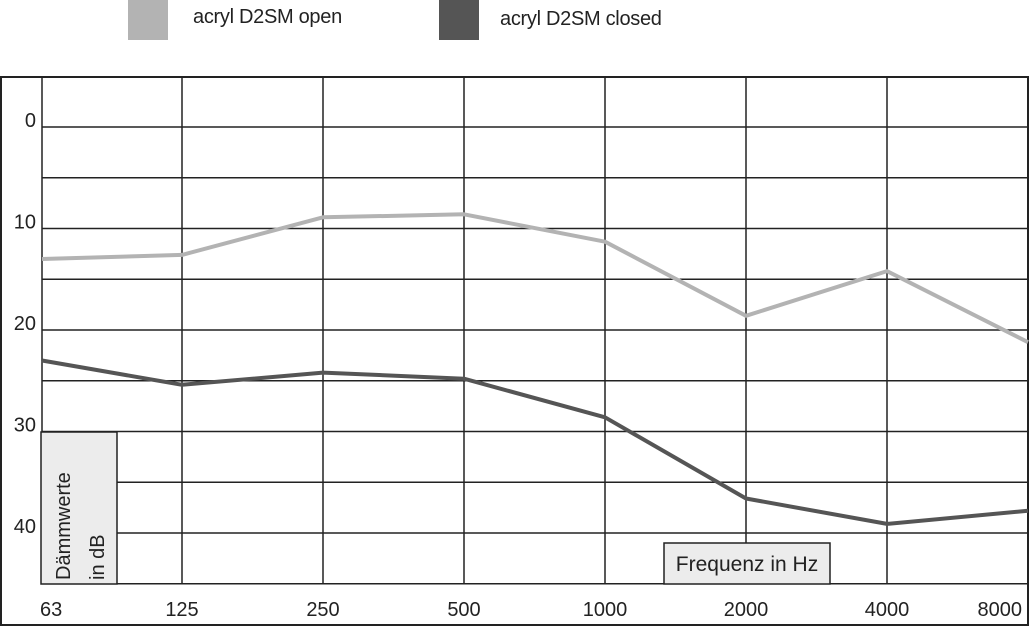  Describe the element at coordinates (25, 426) in the screenshot. I see `y-tick-30: 30` at that location.